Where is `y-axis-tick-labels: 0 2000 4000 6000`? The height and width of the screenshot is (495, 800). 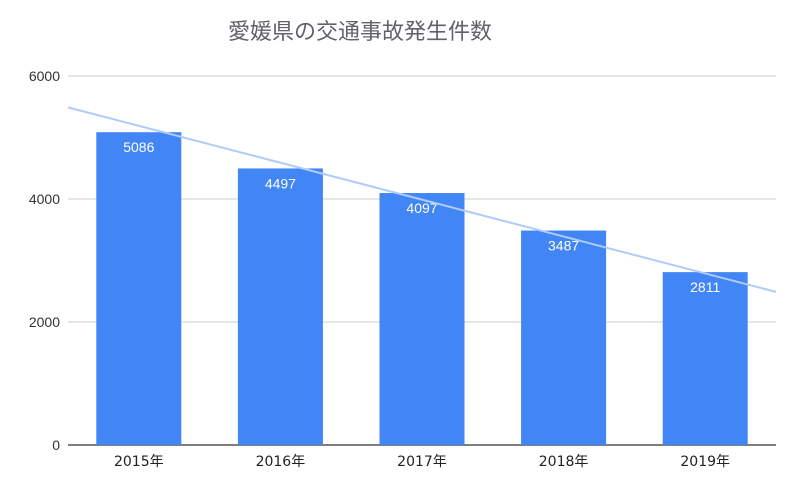 y-axis-tick-labels: 0 2000 4000 6000 is located at coordinates (44, 260).